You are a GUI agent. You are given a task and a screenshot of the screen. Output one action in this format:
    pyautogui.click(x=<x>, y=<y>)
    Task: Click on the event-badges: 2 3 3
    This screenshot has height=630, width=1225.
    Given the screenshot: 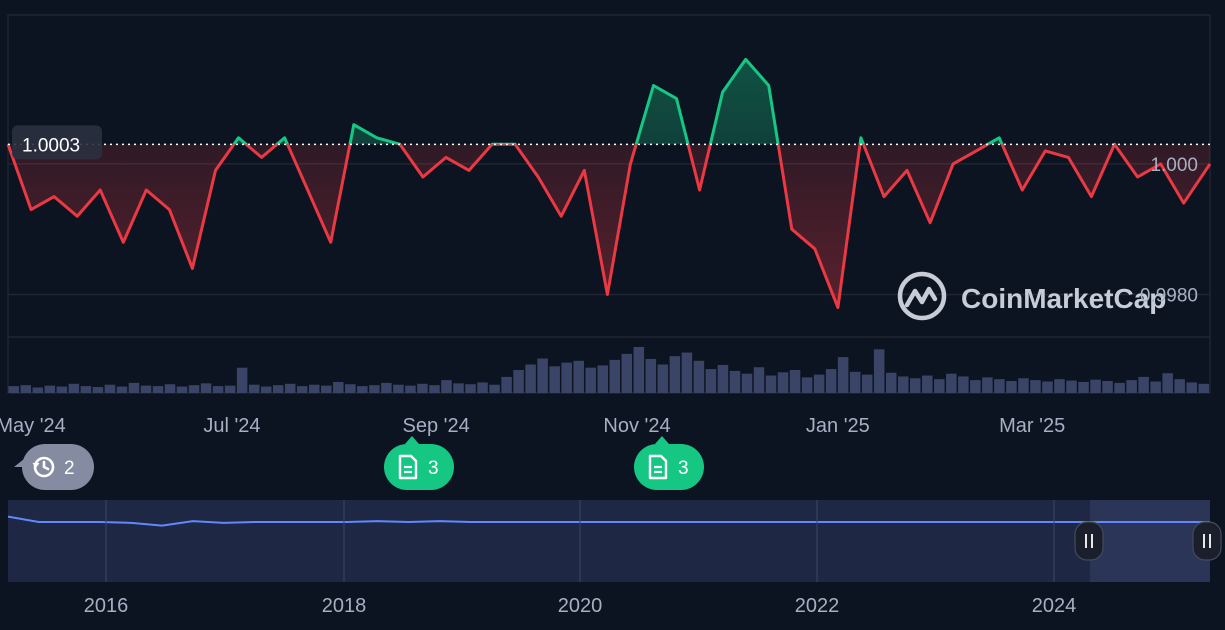 What is the action you would take?
    pyautogui.click(x=359, y=463)
    